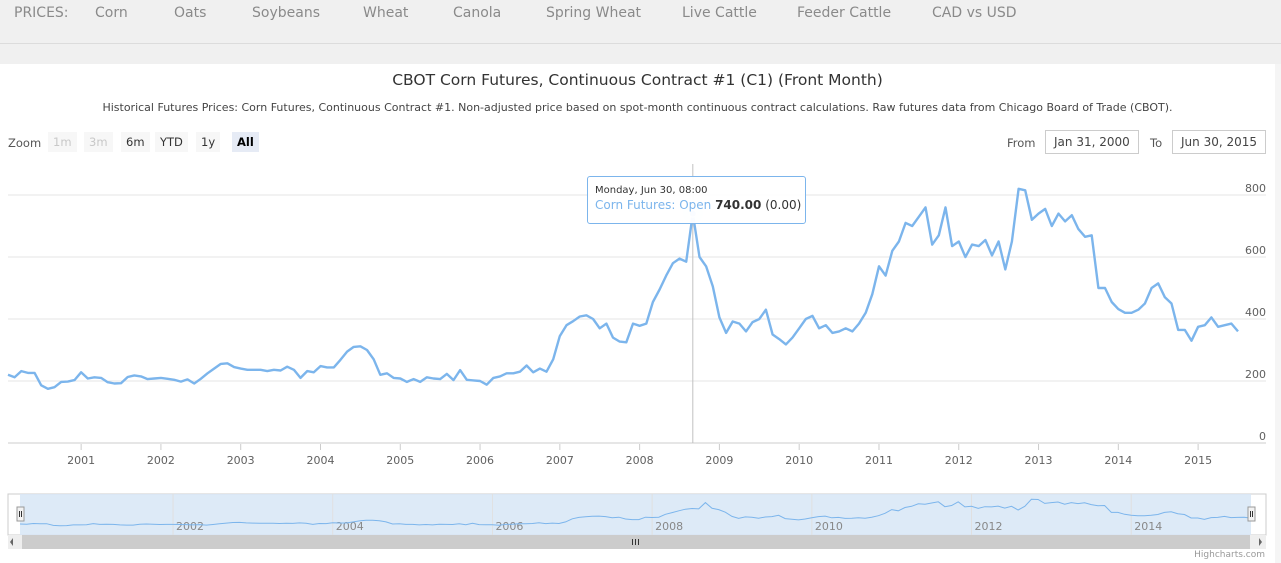 This screenshot has height=563, width=1281. I want to click on prices-label: PRICES:, so click(41, 13).